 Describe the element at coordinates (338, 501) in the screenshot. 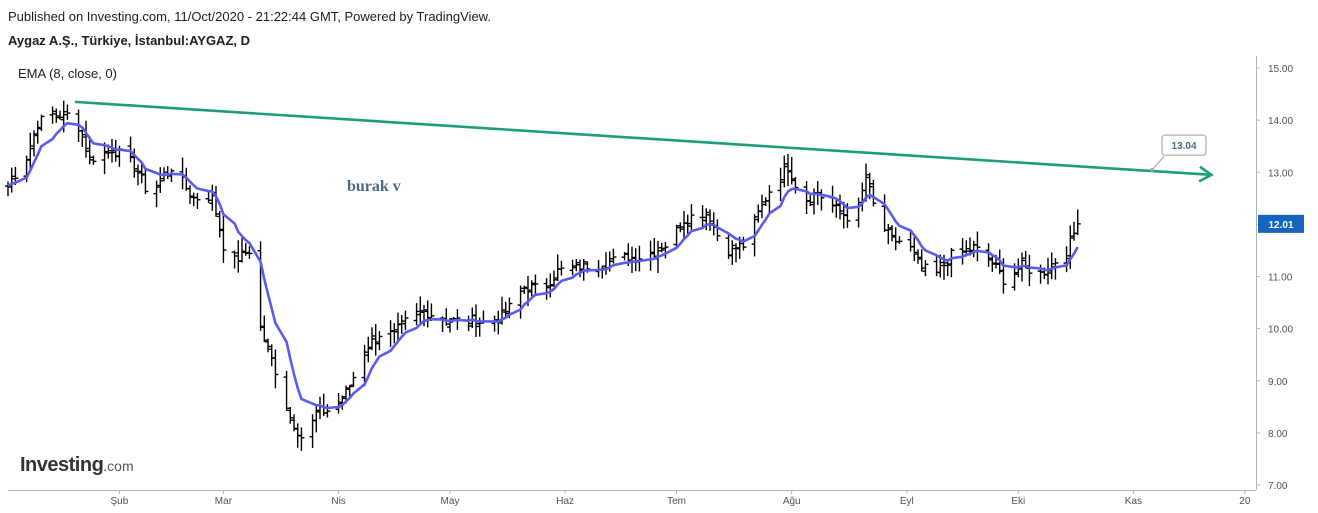

I see `x-tick-label: Nis` at that location.